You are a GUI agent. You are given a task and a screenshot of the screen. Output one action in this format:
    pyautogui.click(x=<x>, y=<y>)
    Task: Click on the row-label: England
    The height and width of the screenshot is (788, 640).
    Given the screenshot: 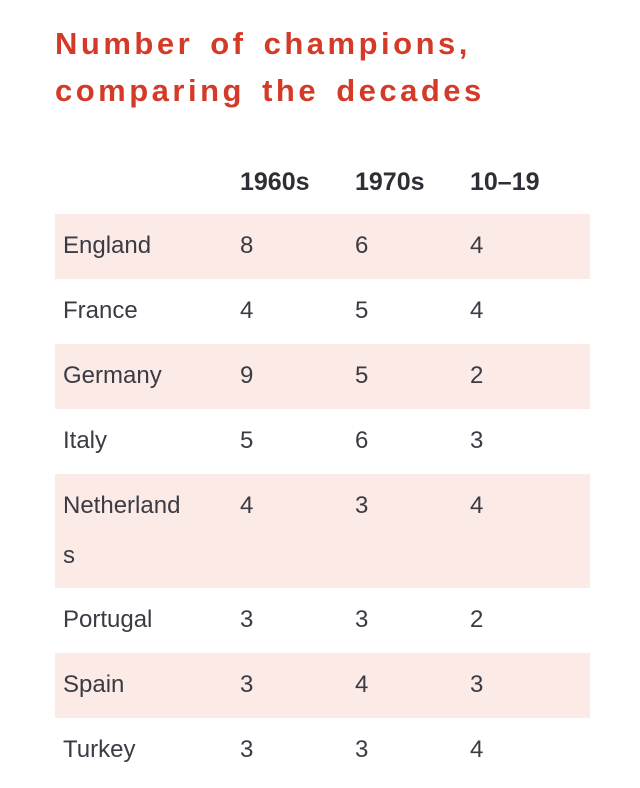 What is the action you would take?
    pyautogui.click(x=107, y=245)
    